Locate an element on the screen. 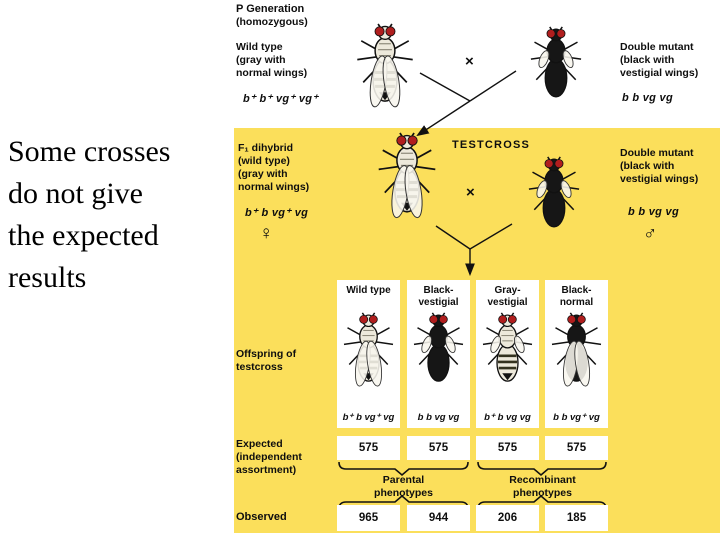  label-line: Wild type is located at coordinates (259, 47).